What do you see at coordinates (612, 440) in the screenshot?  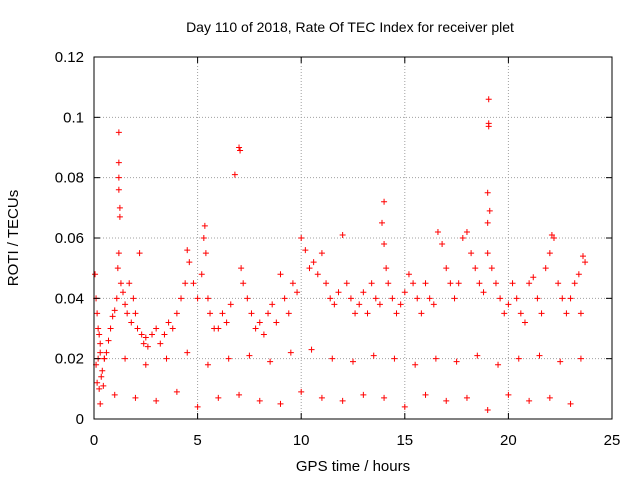 I see `x-tick-label: 25` at bounding box center [612, 440].